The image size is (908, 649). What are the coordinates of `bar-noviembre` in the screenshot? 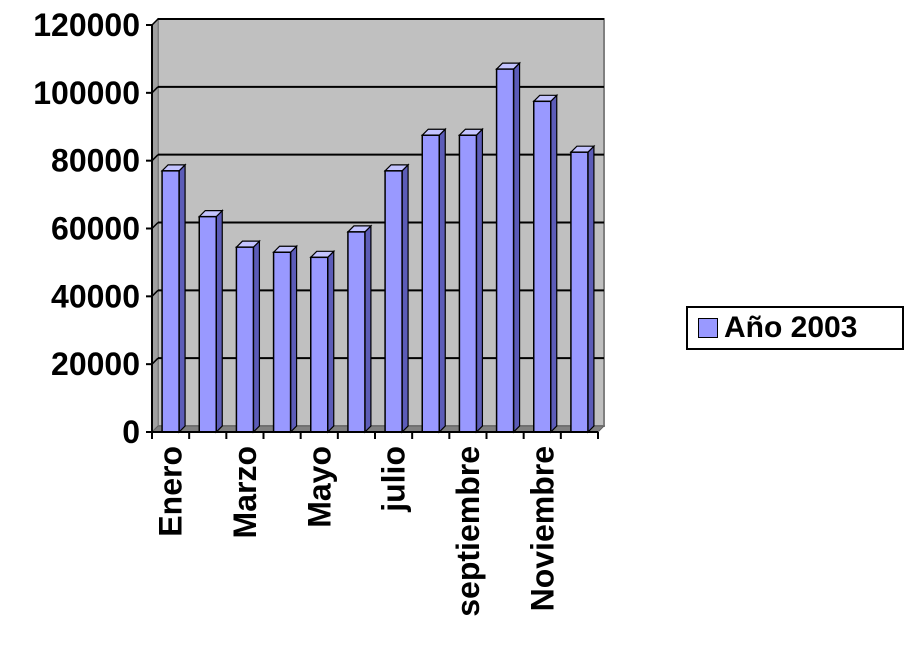 It's located at (545, 263).